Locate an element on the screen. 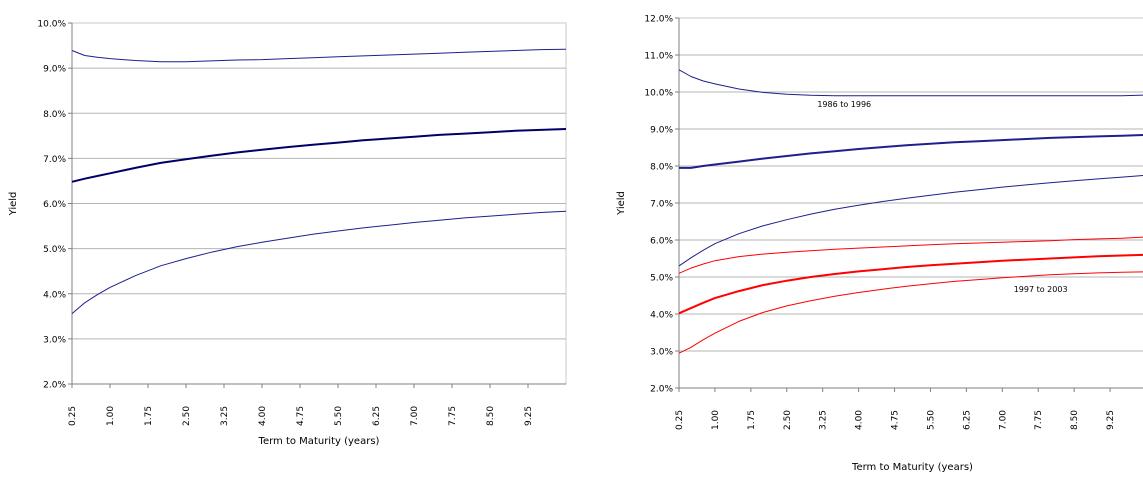  y-tick-label: 12.0% is located at coordinates (658, 20).